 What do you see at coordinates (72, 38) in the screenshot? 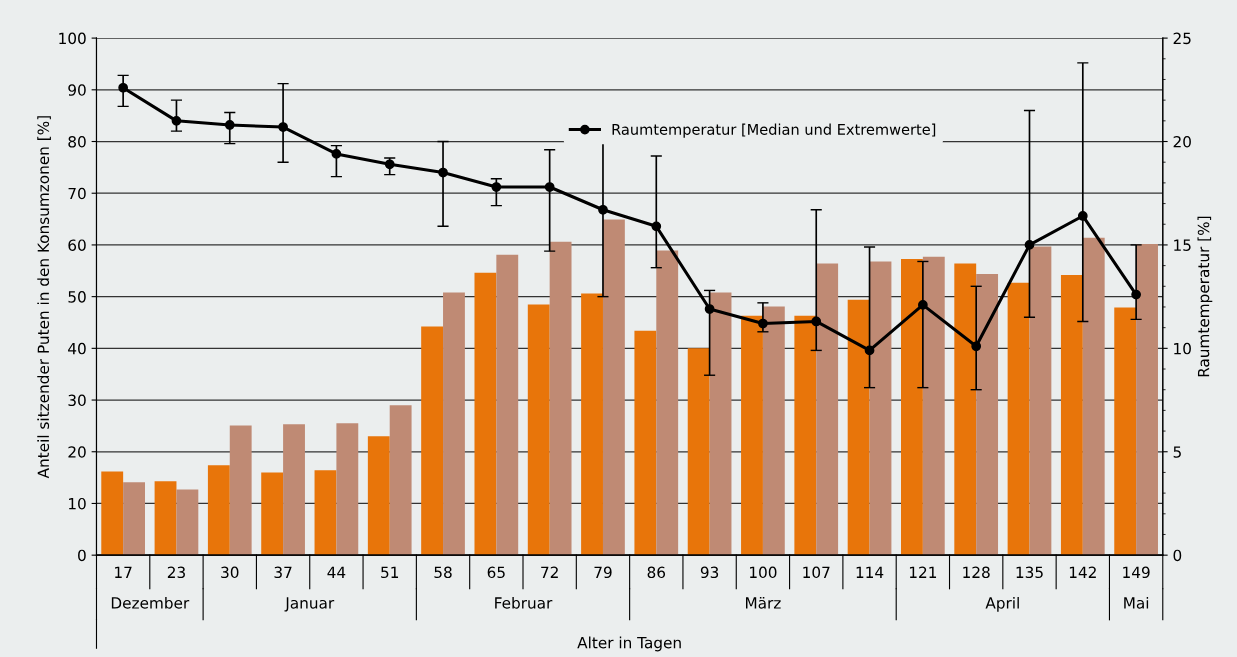
I see `y-tick-label: 100` at bounding box center [72, 38].